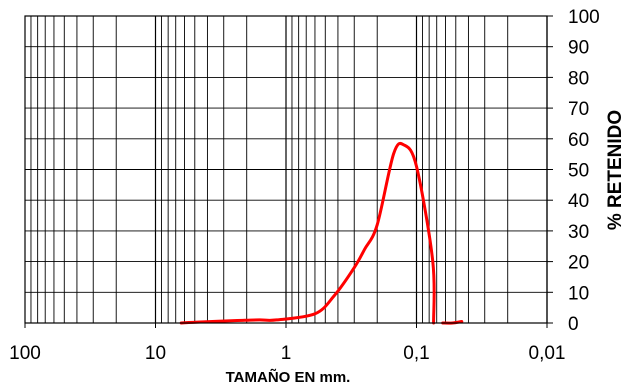  I want to click on y-tick-label: 50, so click(578, 171).